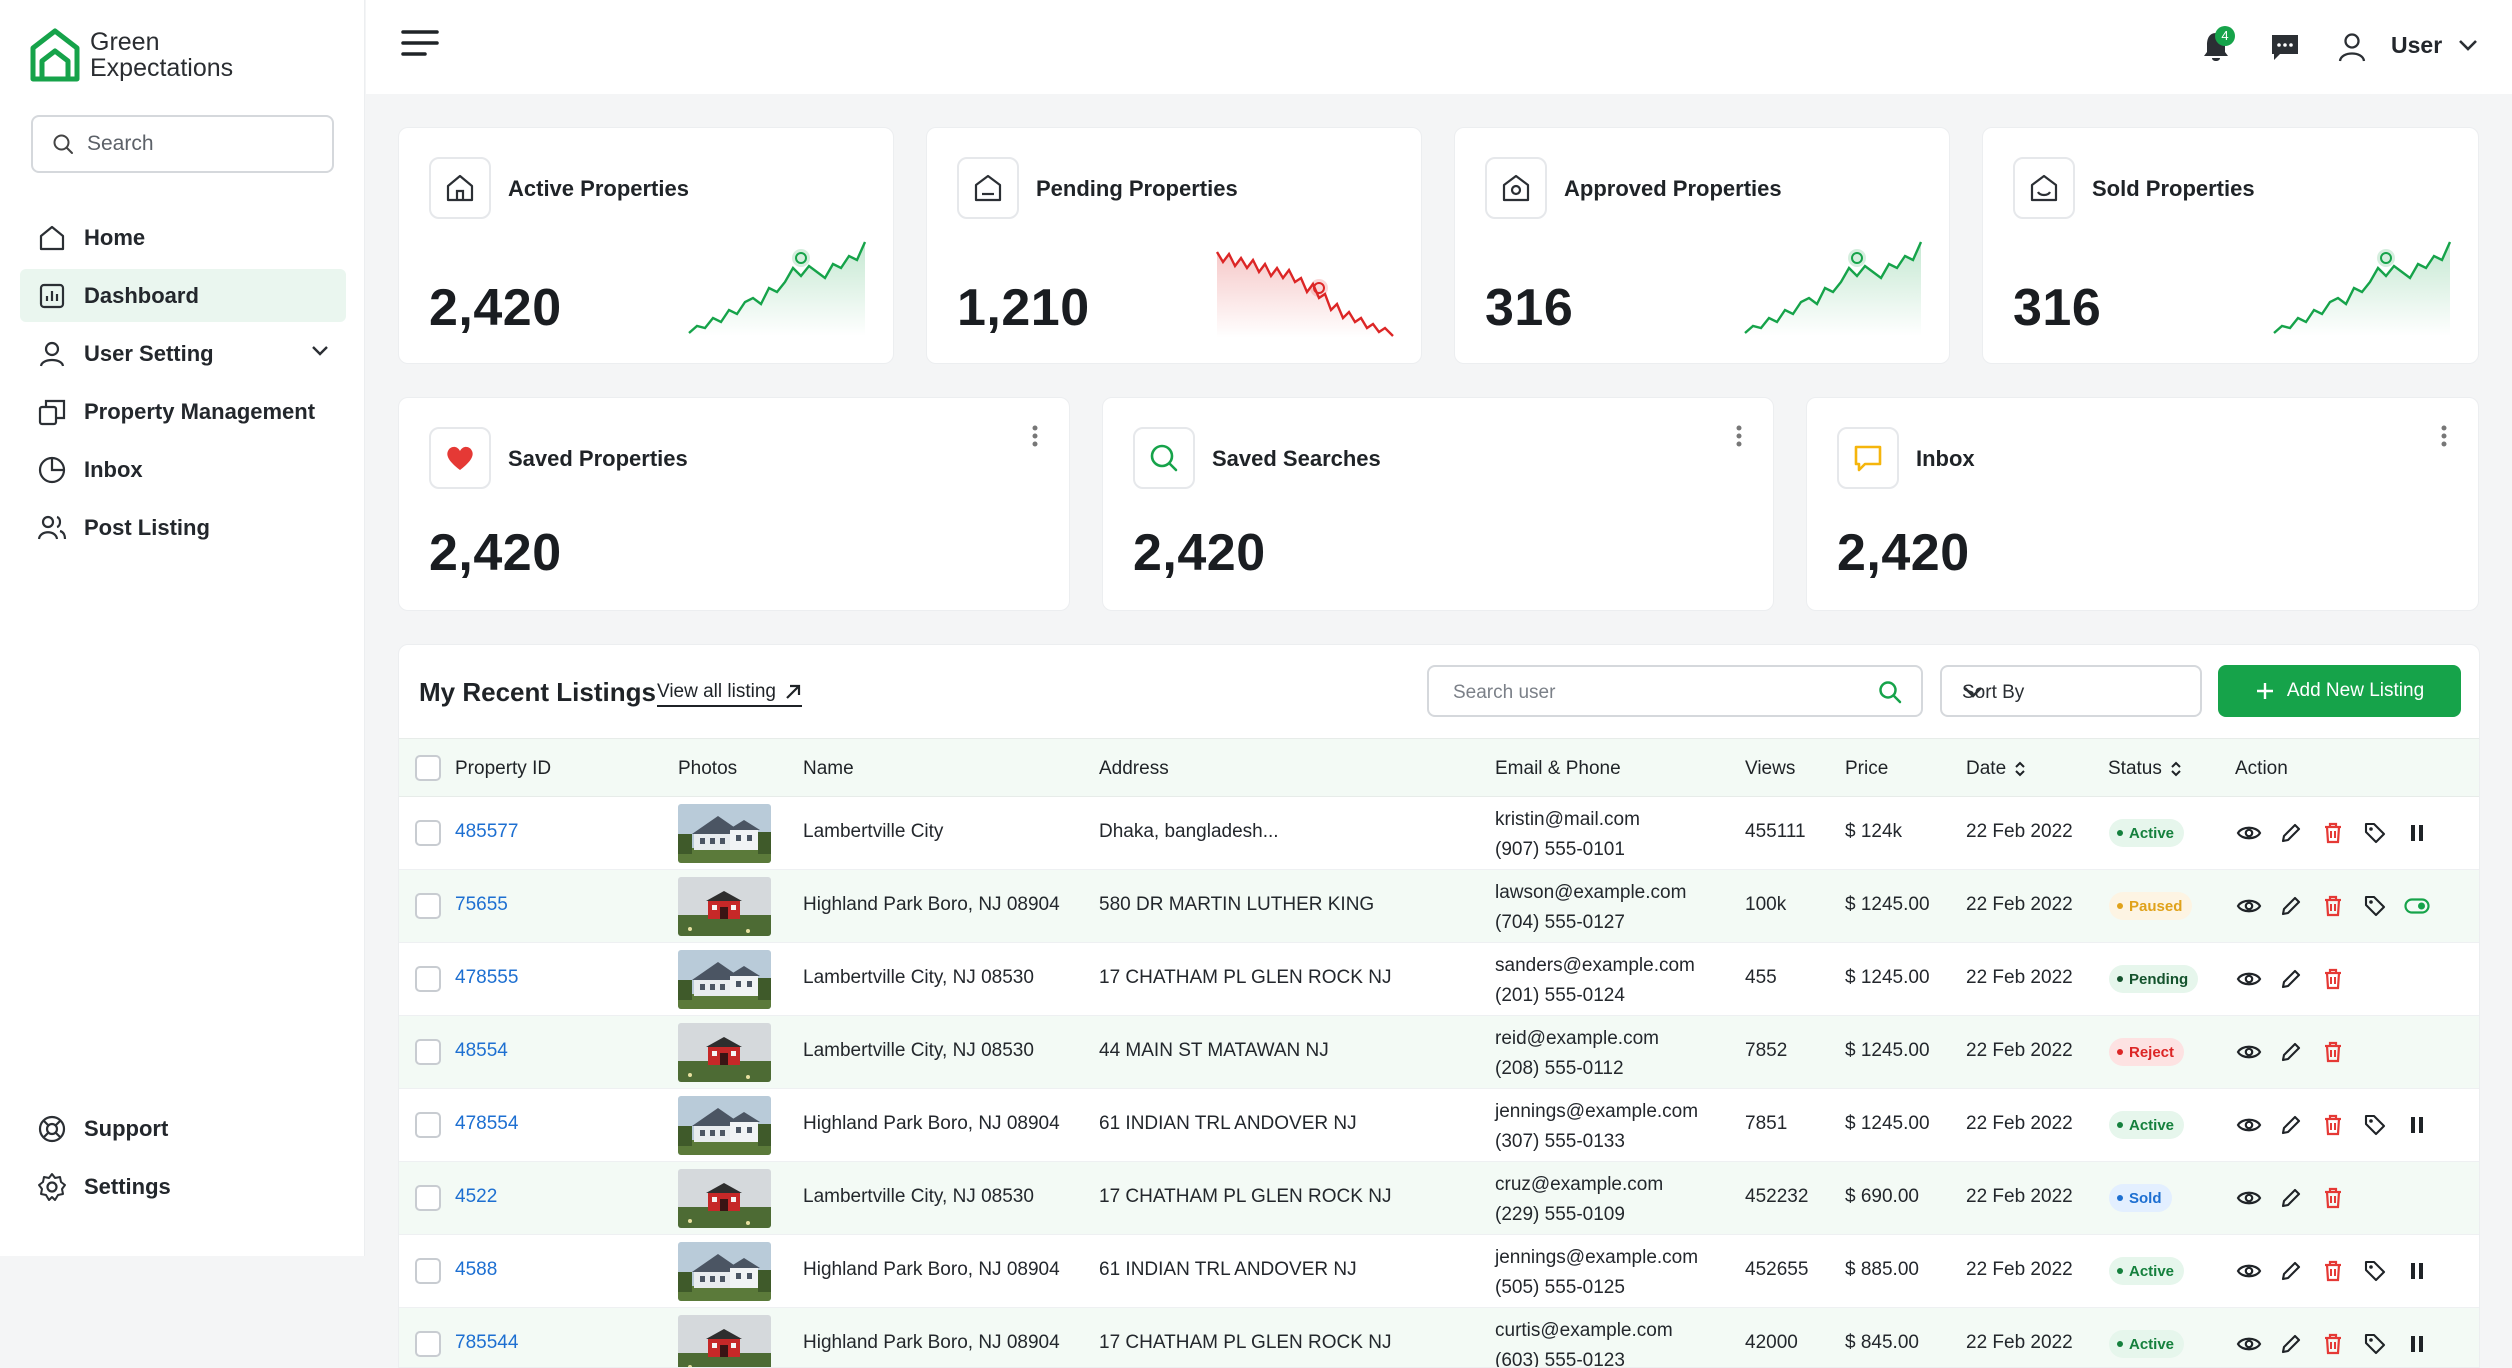 The width and height of the screenshot is (2512, 1368). I want to click on sidebar-item-post-listing: Post Listing, so click(183, 527).